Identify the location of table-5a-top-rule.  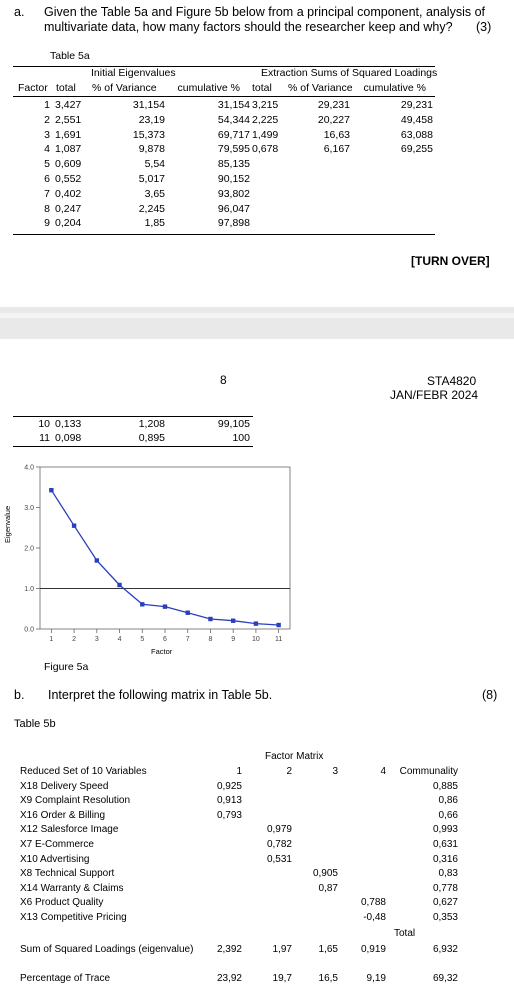
(224, 66).